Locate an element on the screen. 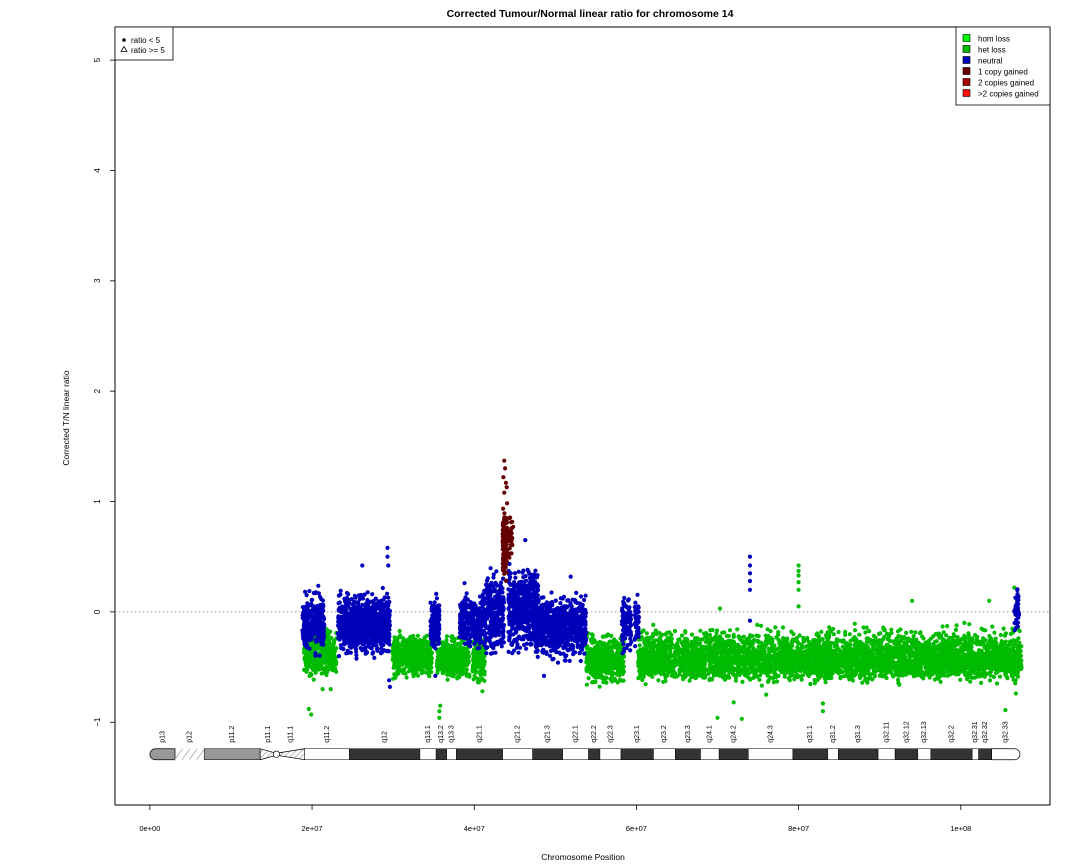  x-tick-label: 6e+07 is located at coordinates (636, 828).